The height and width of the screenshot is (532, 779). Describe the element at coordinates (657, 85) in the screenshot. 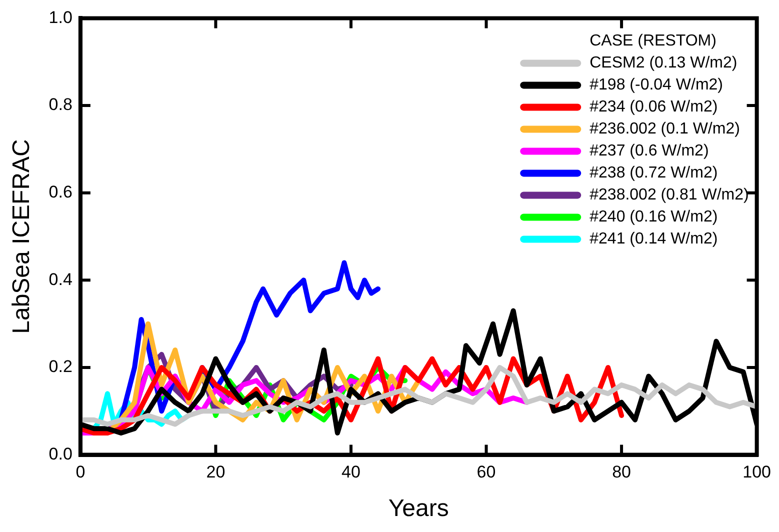

I see `legend-label: #198 (-0.04 W/m2)` at that location.